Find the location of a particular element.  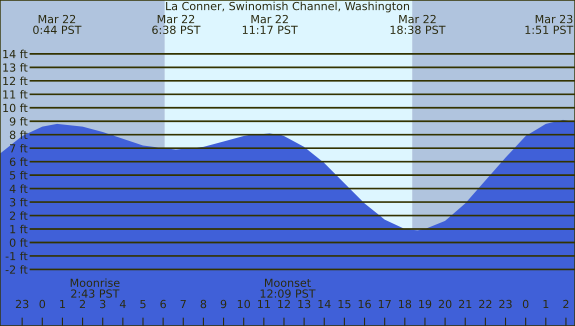

x-tick-label: 9 is located at coordinates (223, 304).